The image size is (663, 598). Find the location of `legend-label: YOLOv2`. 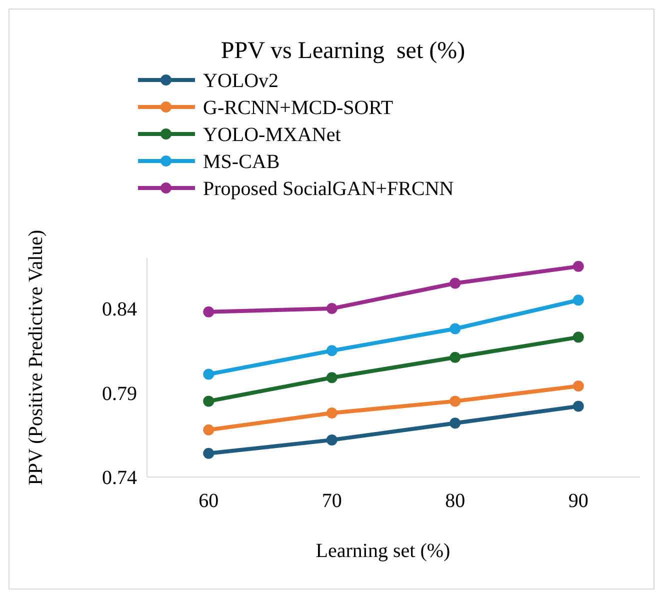

legend-label: YOLOv2 is located at coordinates (241, 81).